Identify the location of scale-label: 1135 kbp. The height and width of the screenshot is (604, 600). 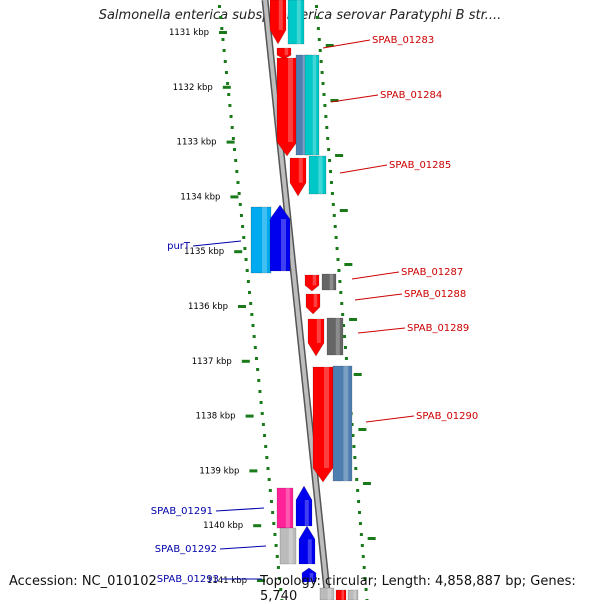
(204, 252).